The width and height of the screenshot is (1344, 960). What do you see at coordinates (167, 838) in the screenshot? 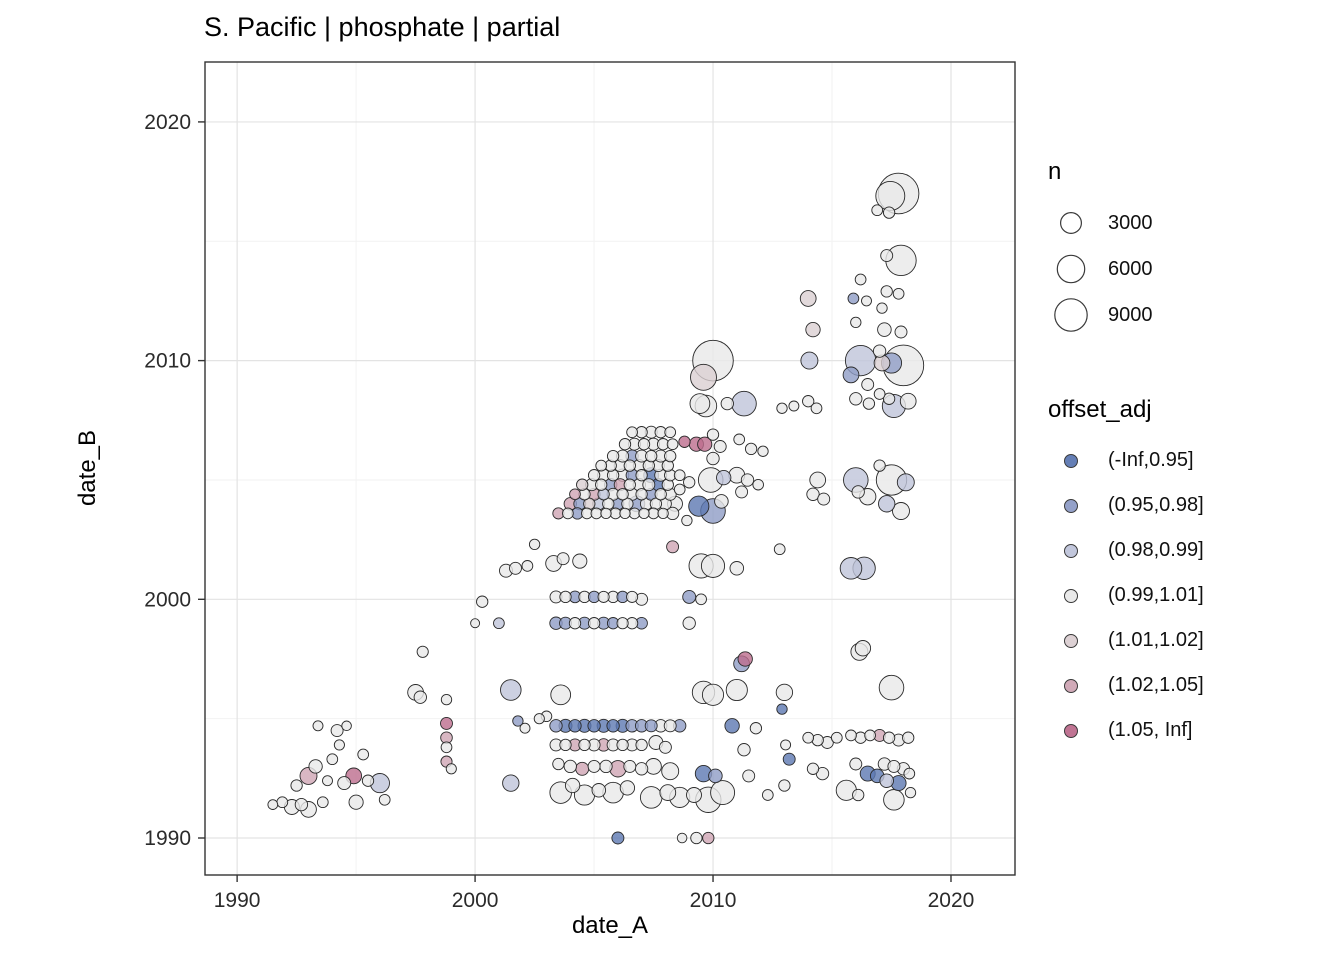
I see `y-tick-label: 1990` at bounding box center [167, 838].